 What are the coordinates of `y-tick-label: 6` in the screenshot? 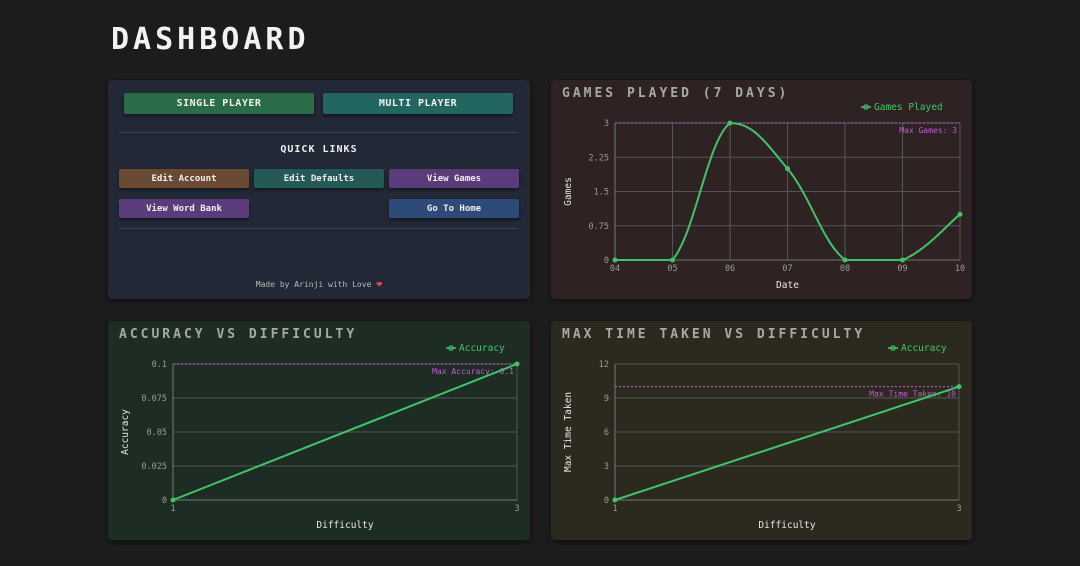 It's located at (606, 433).